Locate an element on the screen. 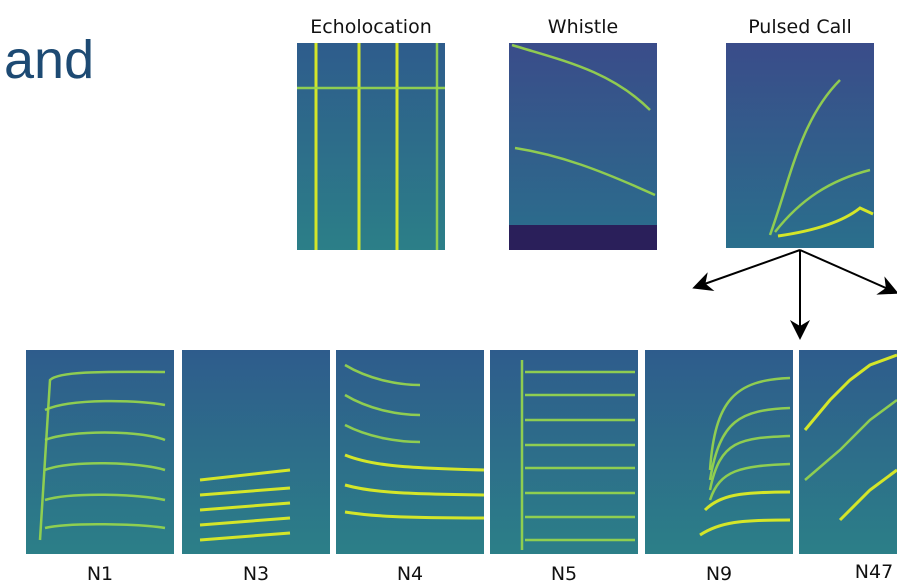 This screenshot has width=897, height=584. n47-panel is located at coordinates (848, 452).